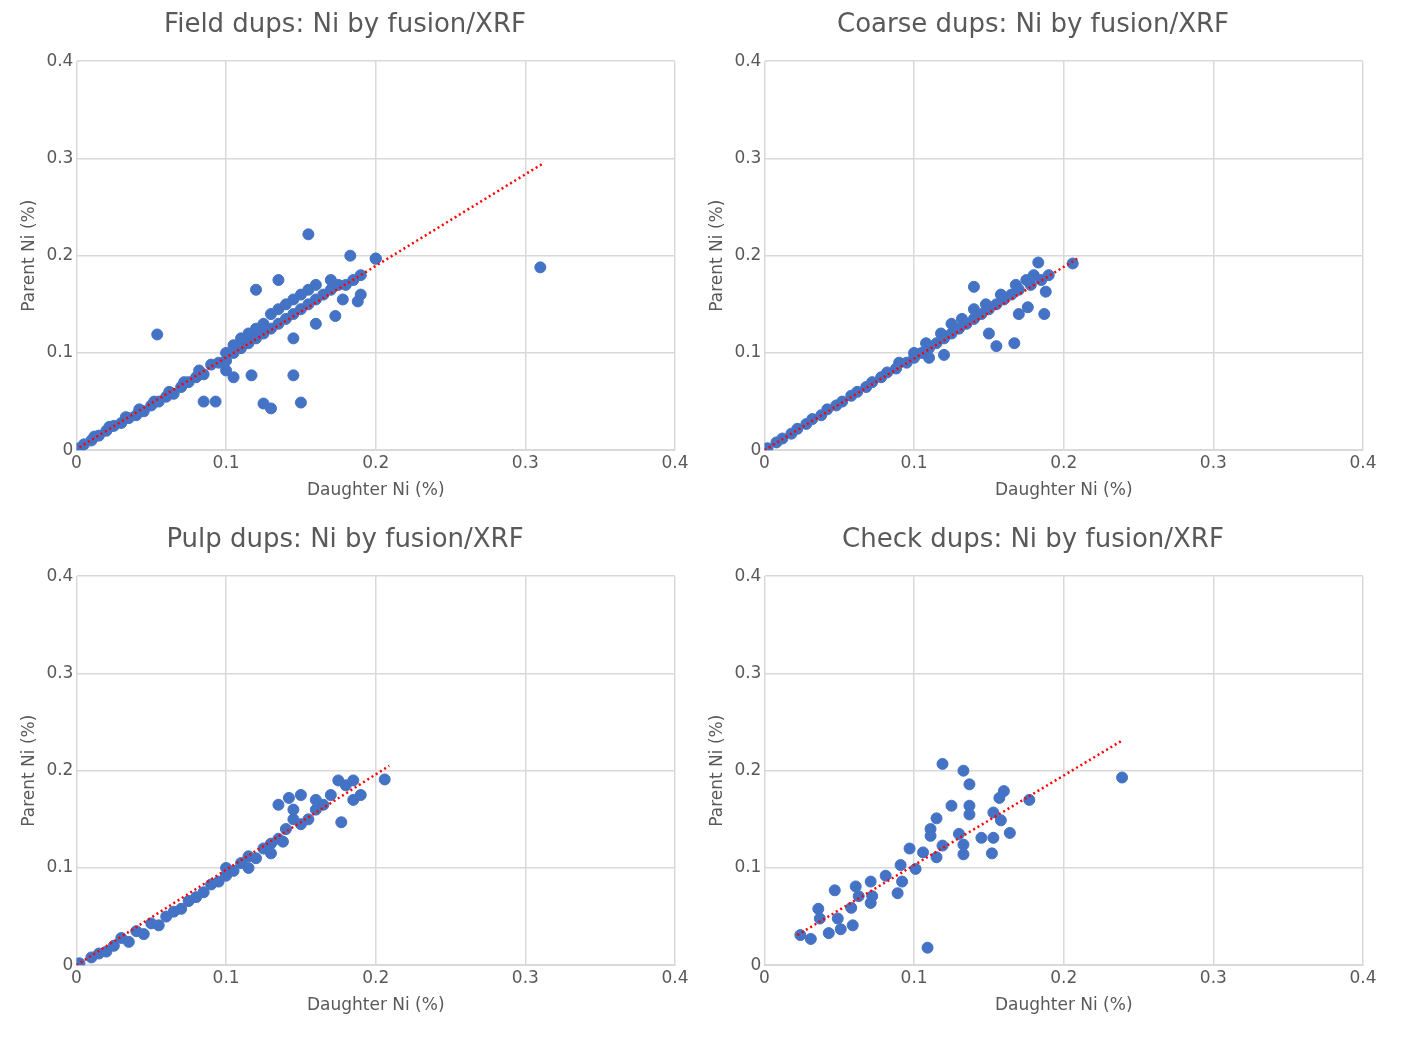 The height and width of the screenshot is (1038, 1418). Describe the element at coordinates (345, 23) in the screenshot. I see `chart-title: Field dups: Ni by fusion/XRF` at that location.